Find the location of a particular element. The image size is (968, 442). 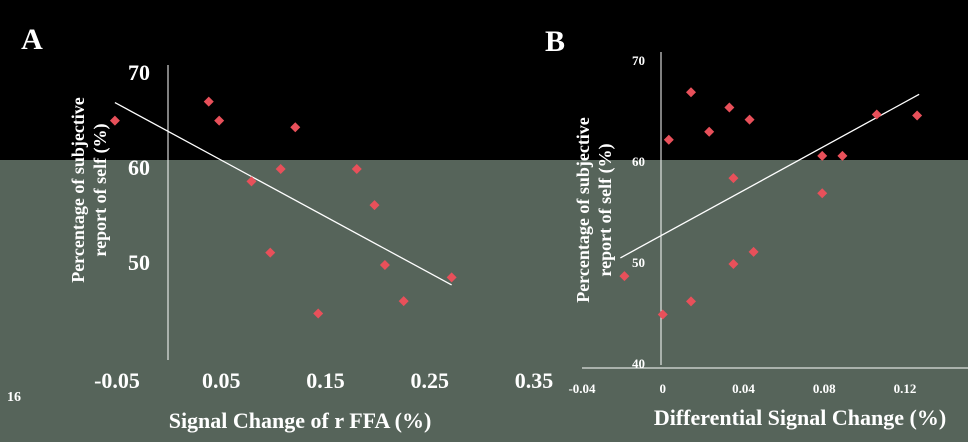

x-tick-label: 0.35 is located at coordinates (534, 380).